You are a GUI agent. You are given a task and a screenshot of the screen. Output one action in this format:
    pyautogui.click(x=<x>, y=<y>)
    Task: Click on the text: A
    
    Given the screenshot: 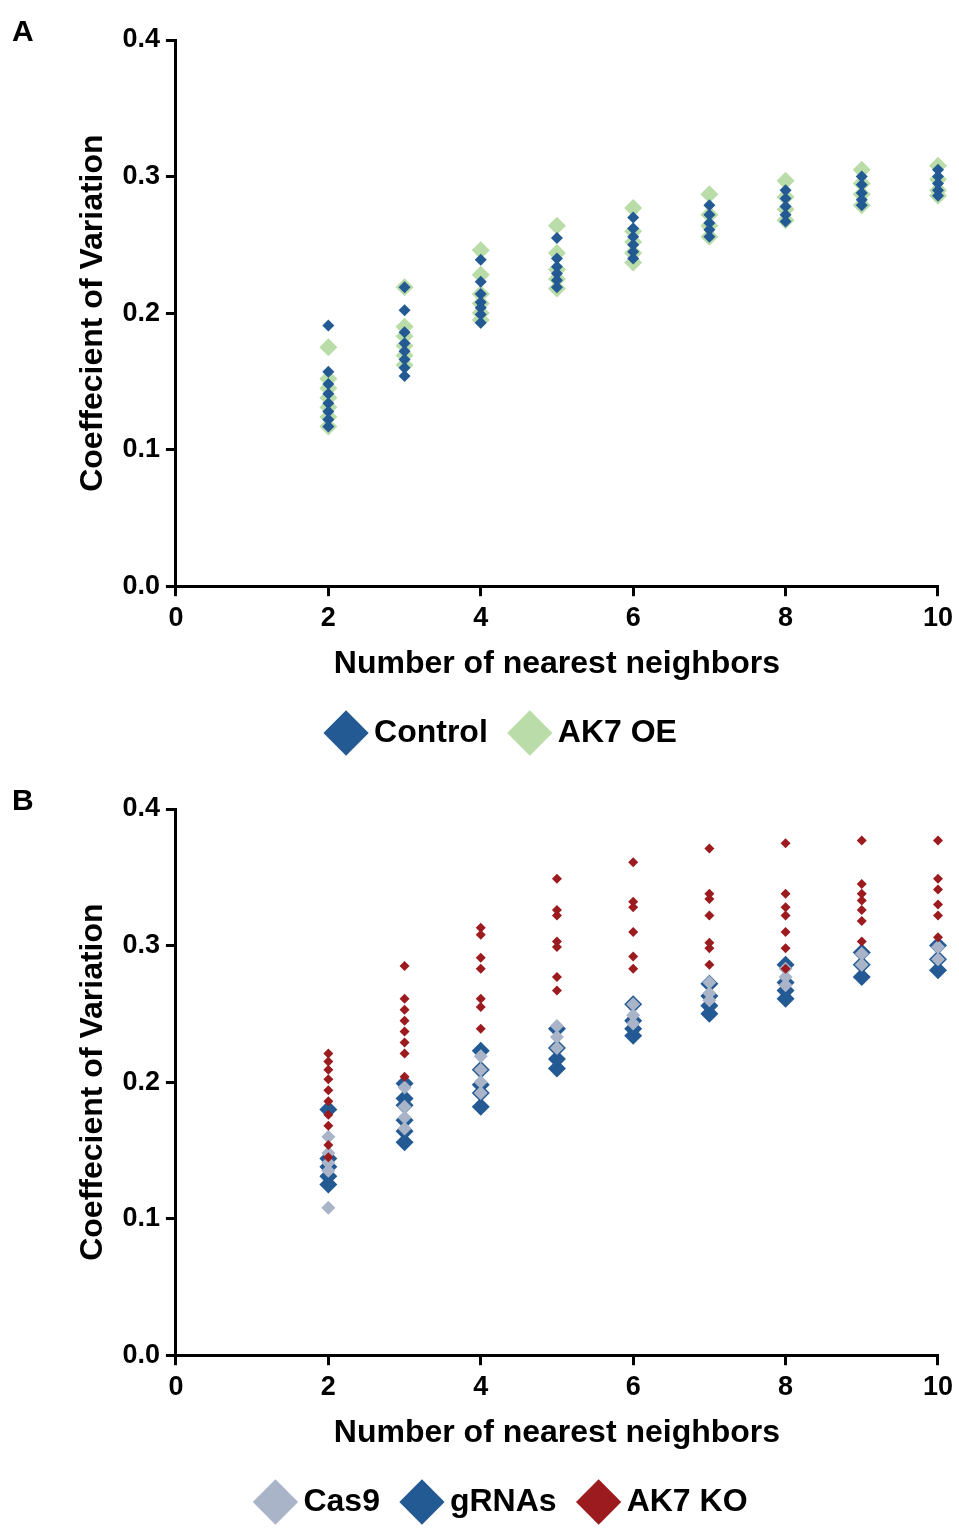 What is the action you would take?
    pyautogui.click(x=23, y=31)
    